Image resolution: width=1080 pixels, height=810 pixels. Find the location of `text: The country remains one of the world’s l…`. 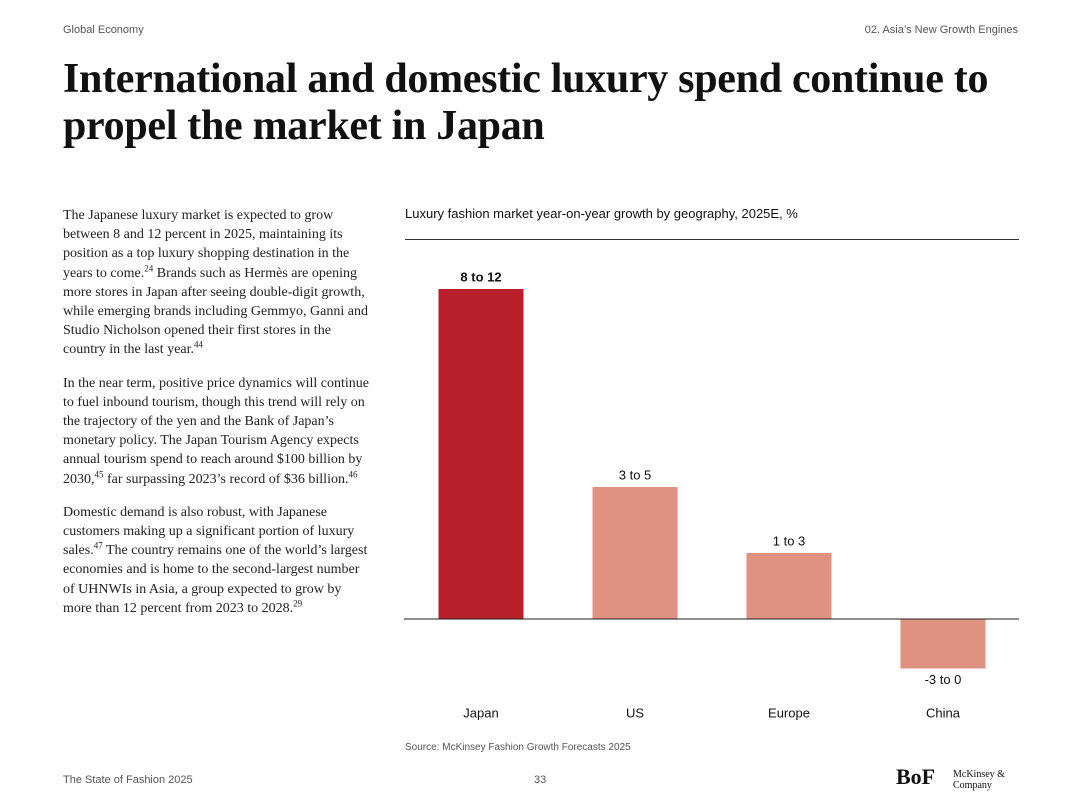

text: The country remains one of the world’s l… is located at coordinates (215, 579).